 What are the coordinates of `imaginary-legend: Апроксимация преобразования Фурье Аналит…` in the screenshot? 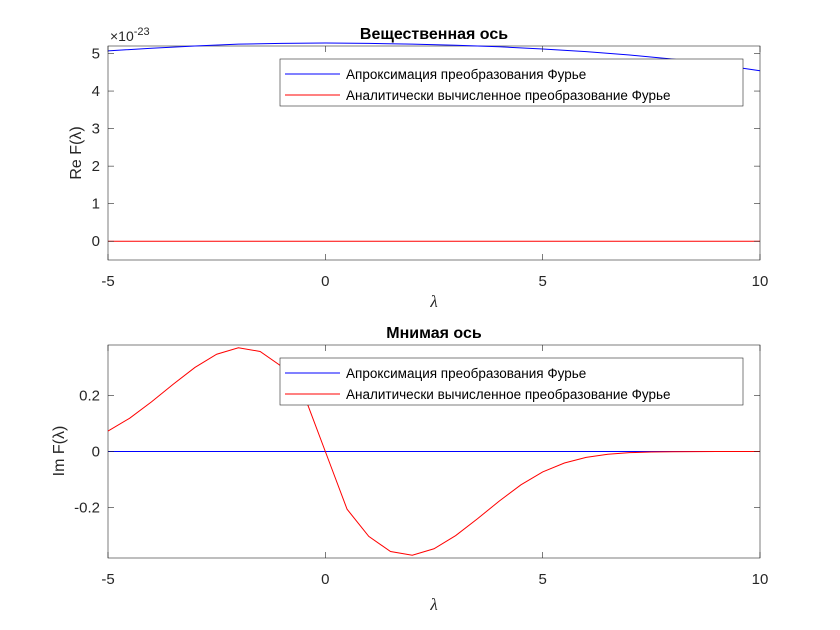 It's located at (511, 381).